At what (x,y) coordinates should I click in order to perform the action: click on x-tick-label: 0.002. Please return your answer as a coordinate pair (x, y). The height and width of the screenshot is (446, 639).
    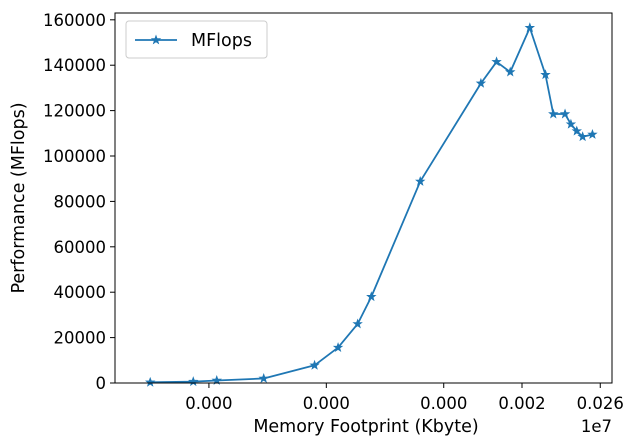
    Looking at the image, I should click on (521, 403).